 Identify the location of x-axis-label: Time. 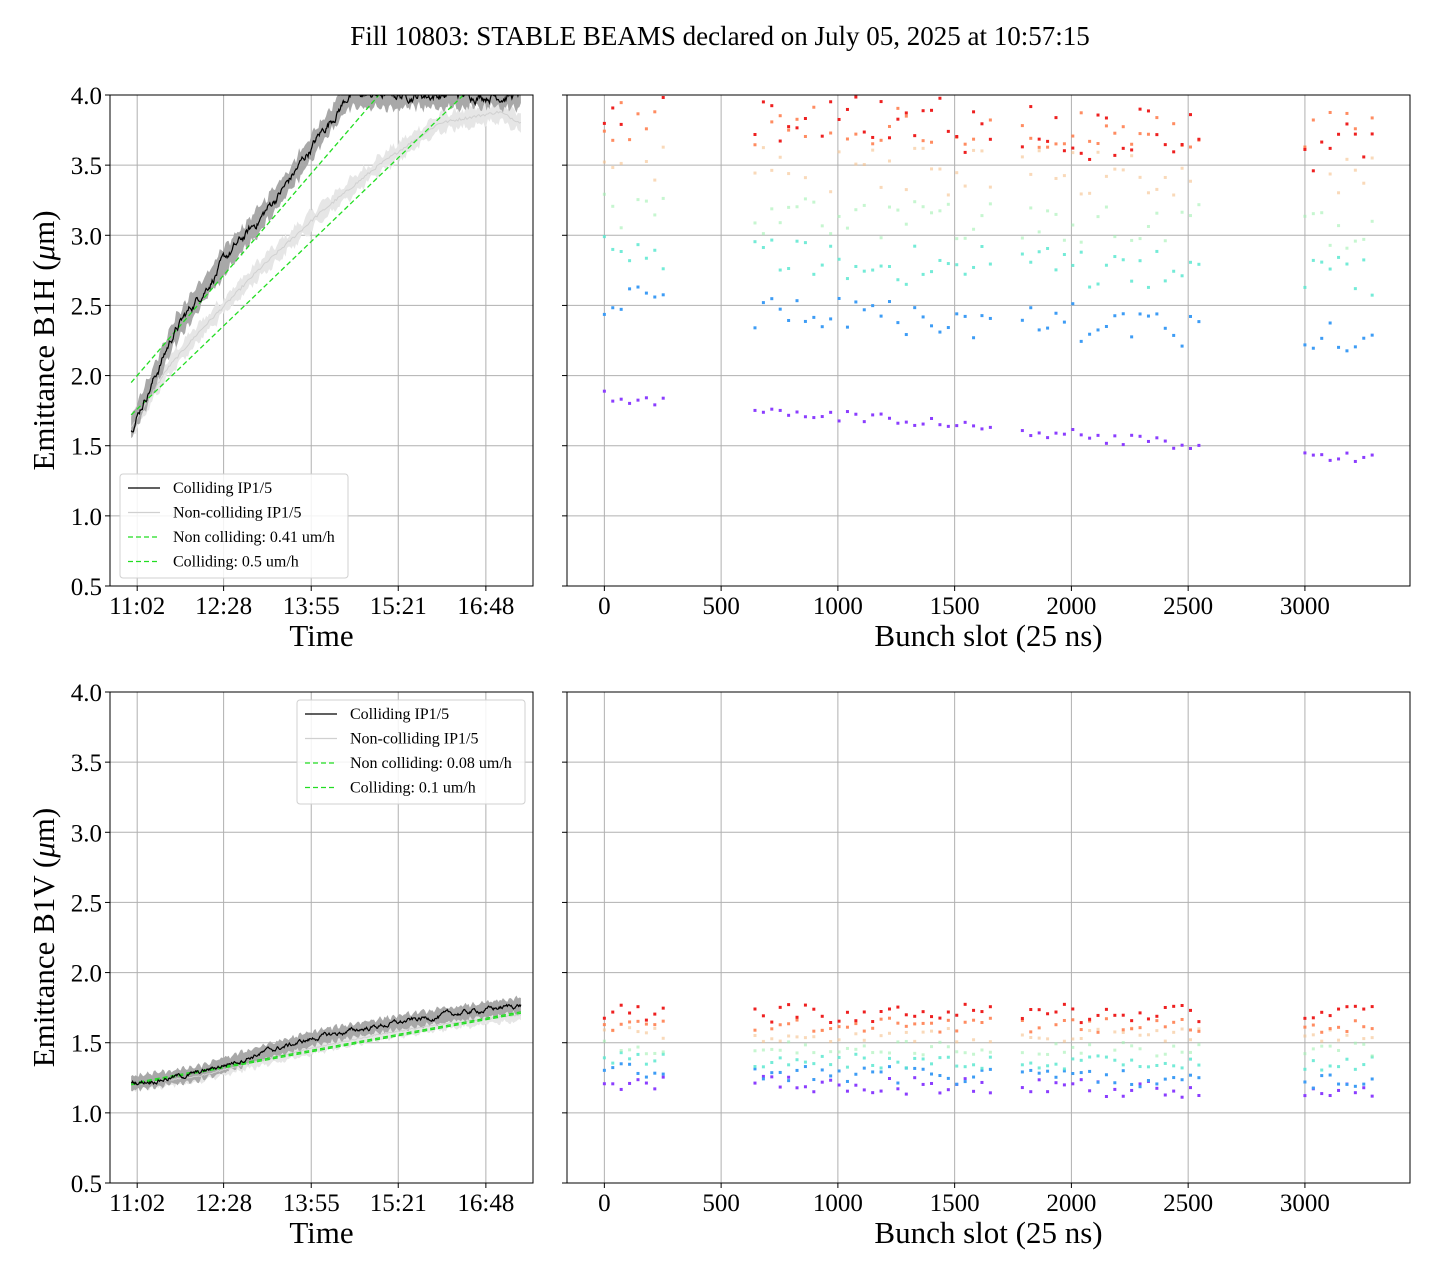
(321, 1232).